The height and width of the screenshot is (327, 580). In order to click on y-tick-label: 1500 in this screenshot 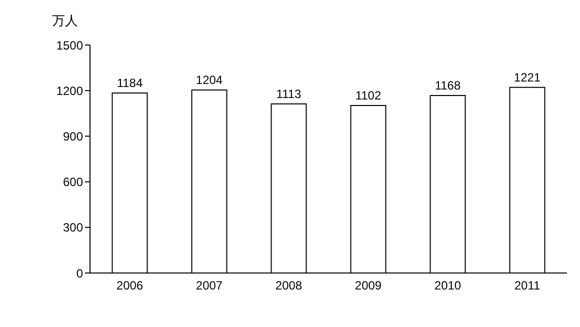, I will do `click(70, 45)`.